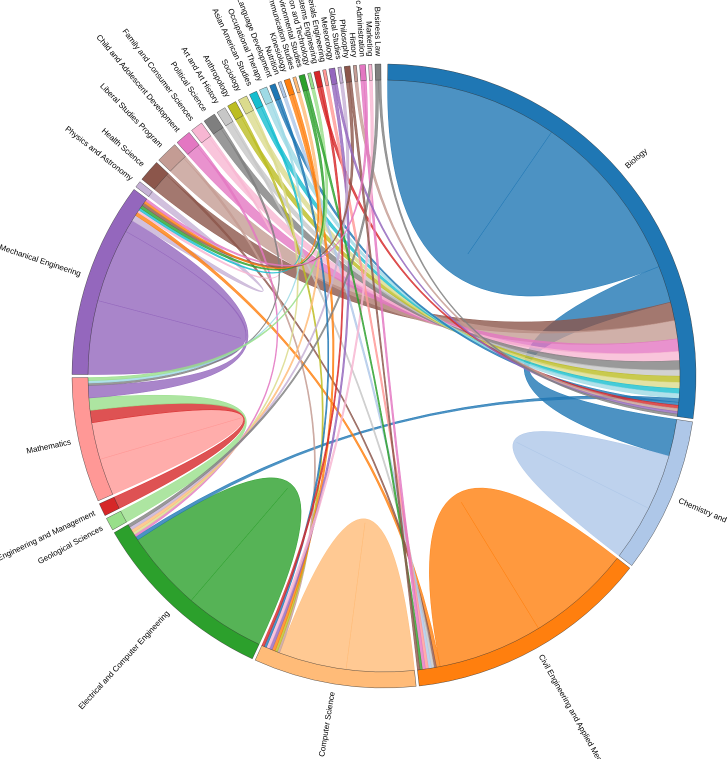  Describe the element at coordinates (576, 706) in the screenshot. I see `group-label: Civil Engineering and Applied Mechanics` at that location.